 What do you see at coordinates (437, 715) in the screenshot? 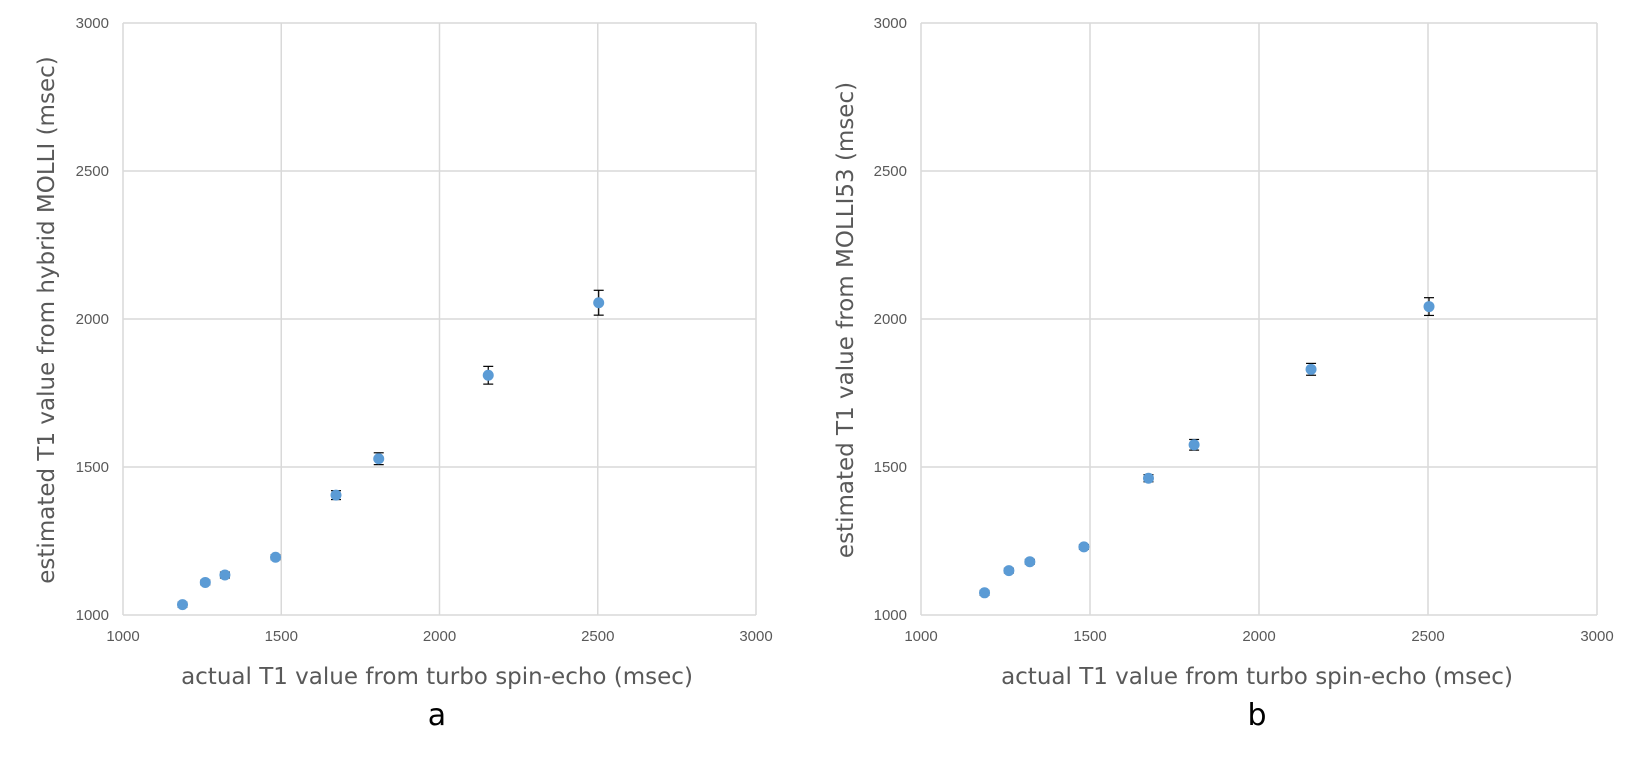
I see `panel-label: a` at bounding box center [437, 715].